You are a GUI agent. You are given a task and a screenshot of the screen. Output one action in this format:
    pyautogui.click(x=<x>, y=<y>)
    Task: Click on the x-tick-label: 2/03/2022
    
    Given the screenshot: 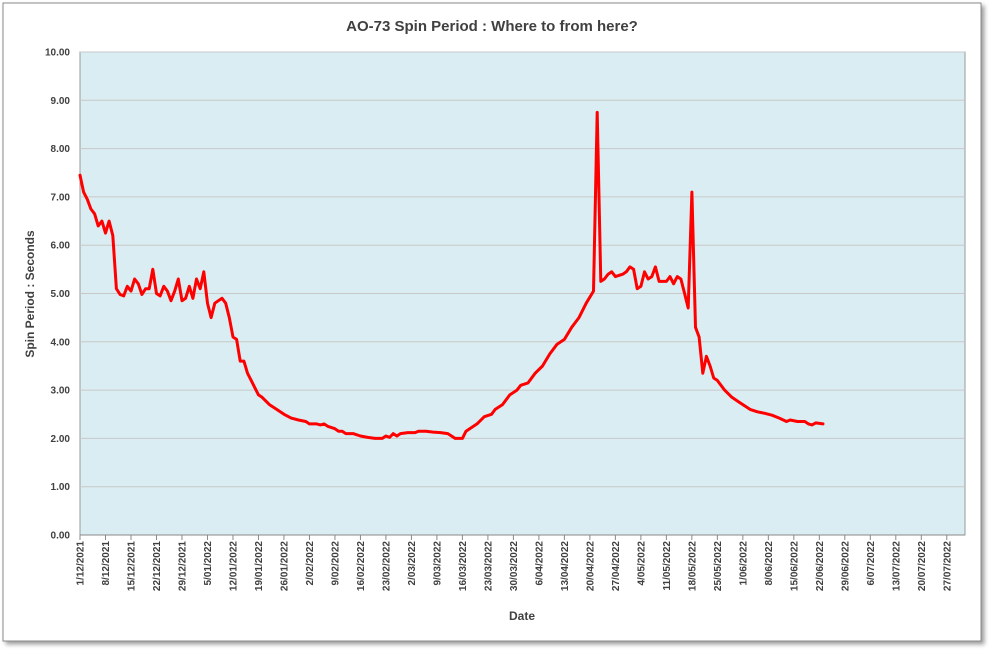 What is the action you would take?
    pyautogui.click(x=412, y=563)
    